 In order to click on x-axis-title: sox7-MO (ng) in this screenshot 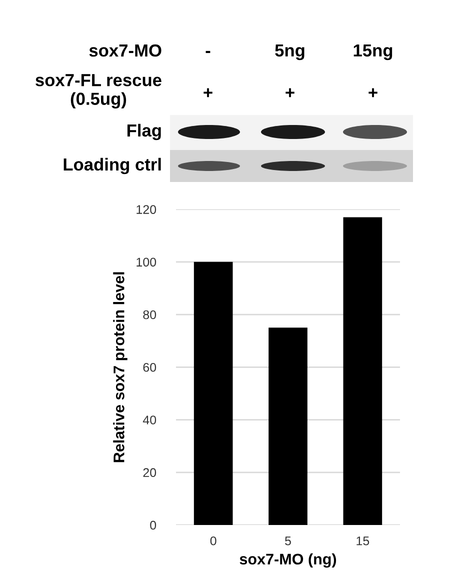, I will do `click(288, 560)`.